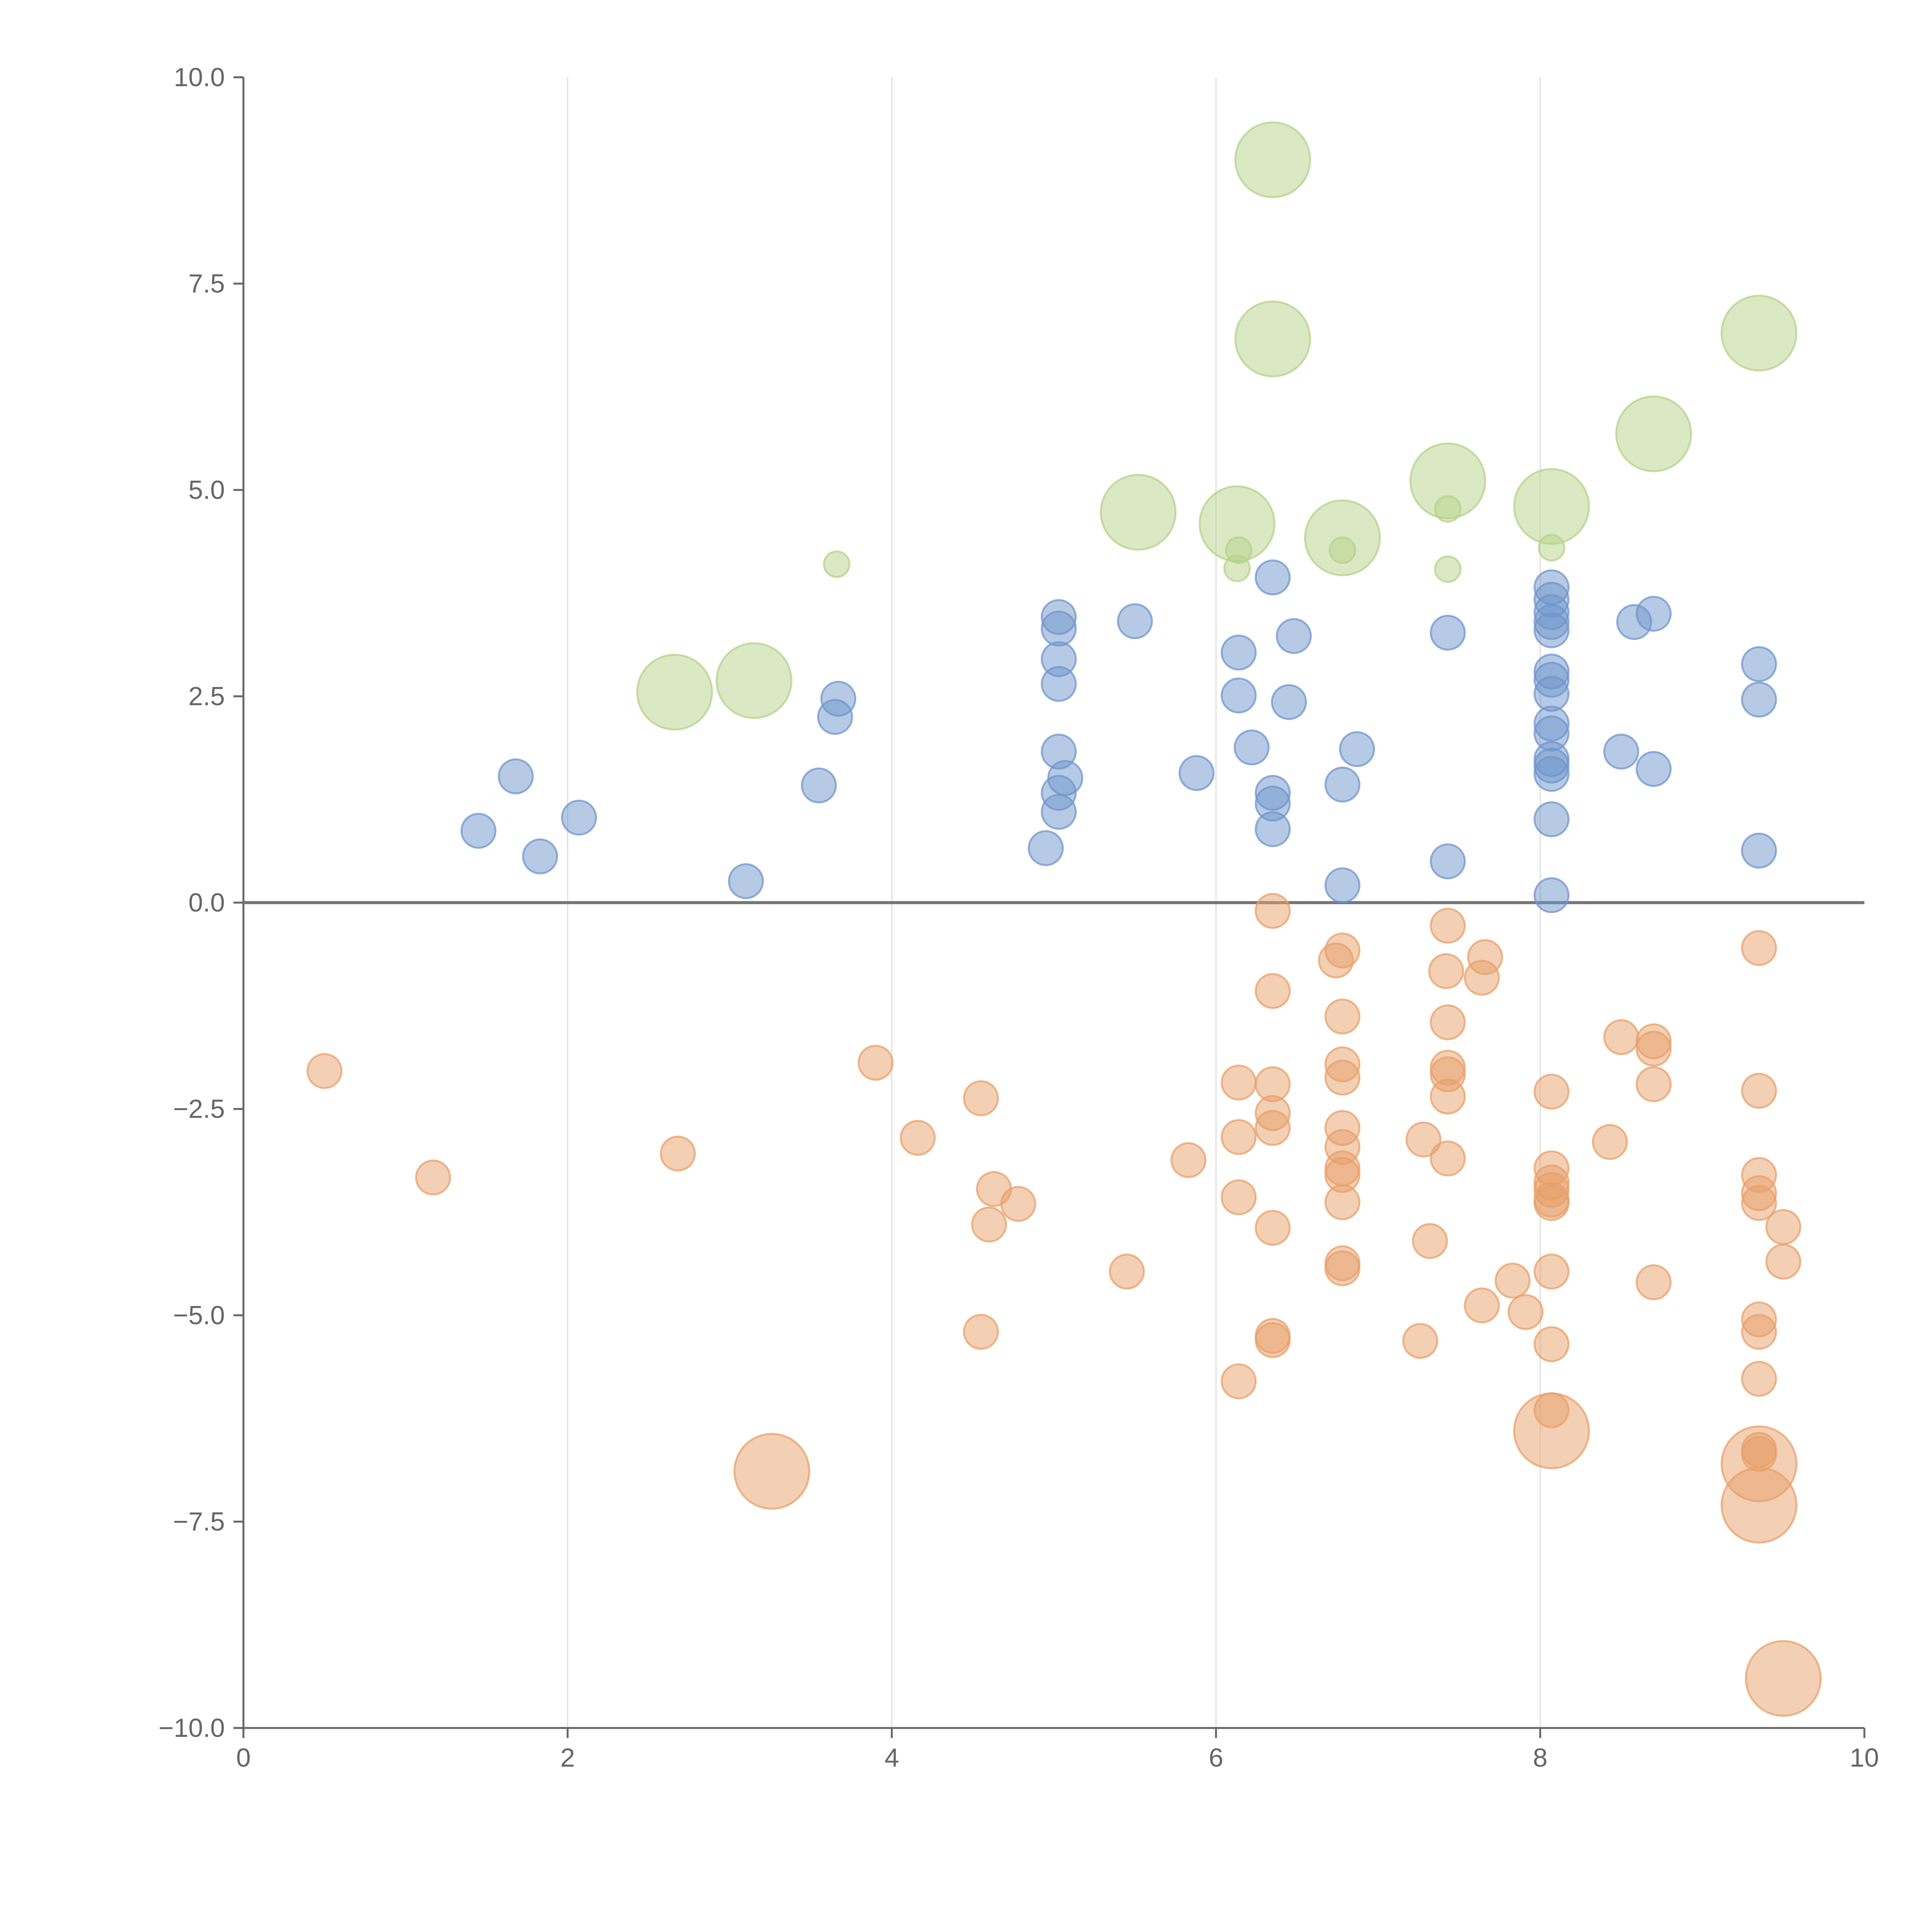  I want to click on x-tick-label: 0, so click(244, 1757).